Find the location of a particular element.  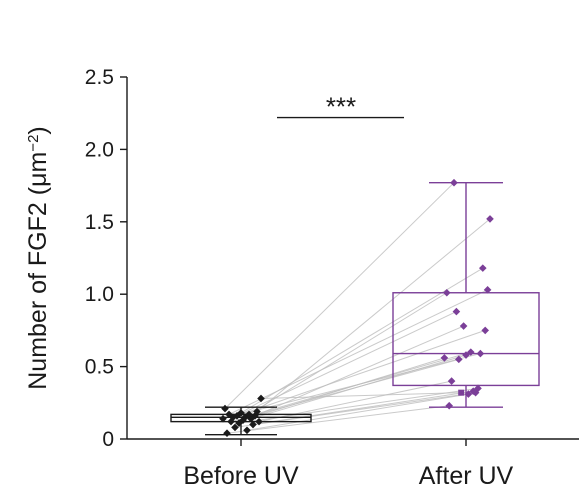

y-tick-label: 0.5 is located at coordinates (99, 367).